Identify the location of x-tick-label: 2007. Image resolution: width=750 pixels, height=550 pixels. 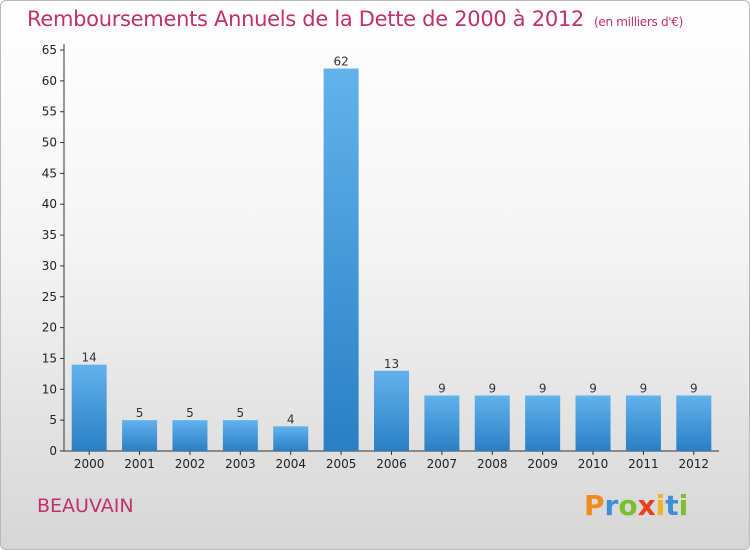
(442, 464).